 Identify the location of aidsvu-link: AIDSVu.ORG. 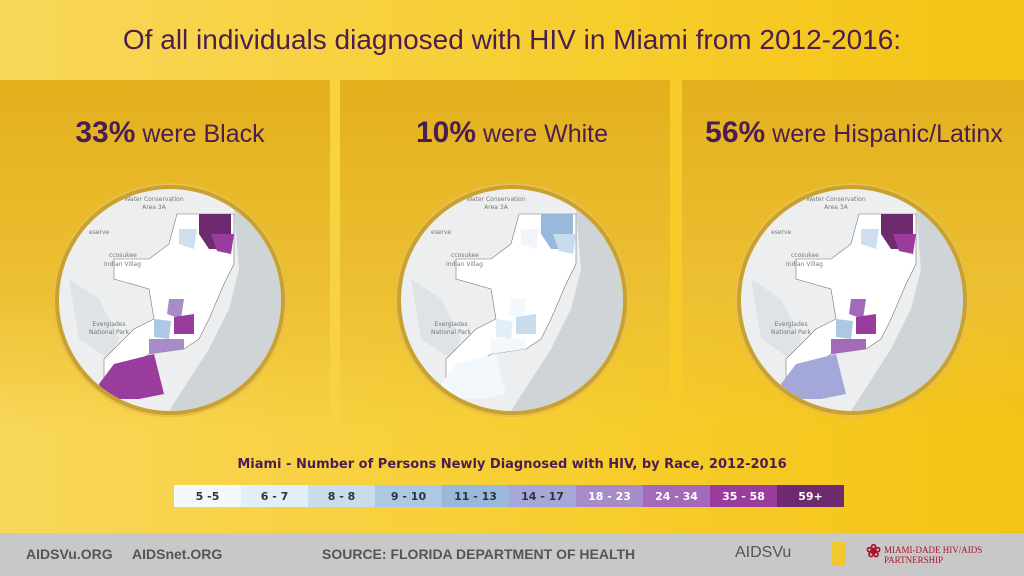
(69, 554).